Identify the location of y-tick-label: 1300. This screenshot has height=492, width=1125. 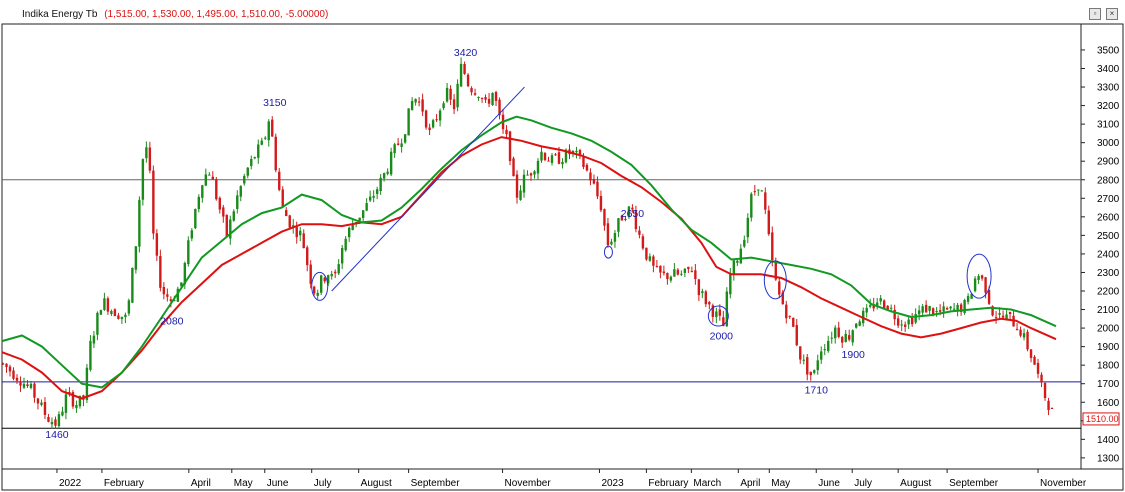
(1108, 458).